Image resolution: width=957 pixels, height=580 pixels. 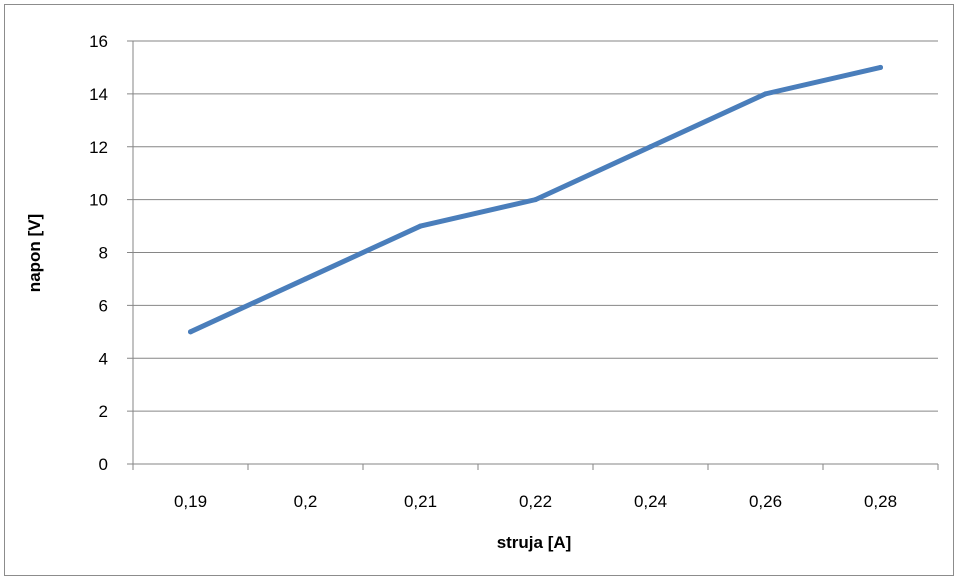 I want to click on x-tick-label: 0,28, so click(x=880, y=501).